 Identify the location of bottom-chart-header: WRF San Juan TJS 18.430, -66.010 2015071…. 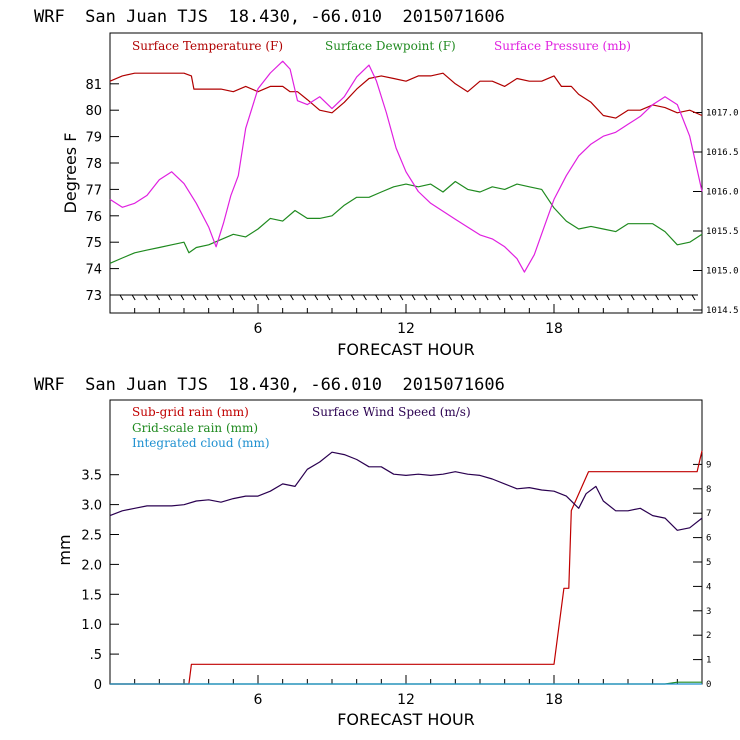
(269, 385).